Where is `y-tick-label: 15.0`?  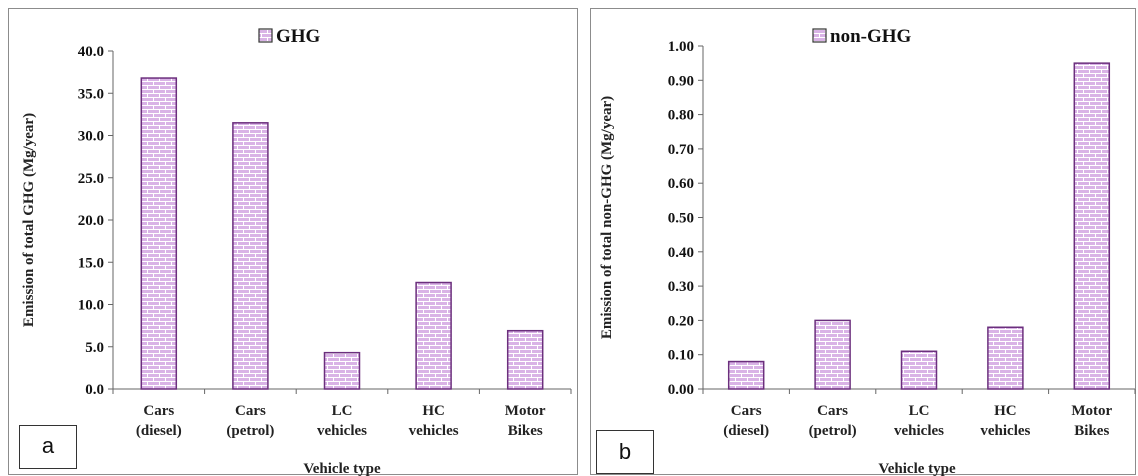
y-tick-label: 15.0 is located at coordinates (91, 263).